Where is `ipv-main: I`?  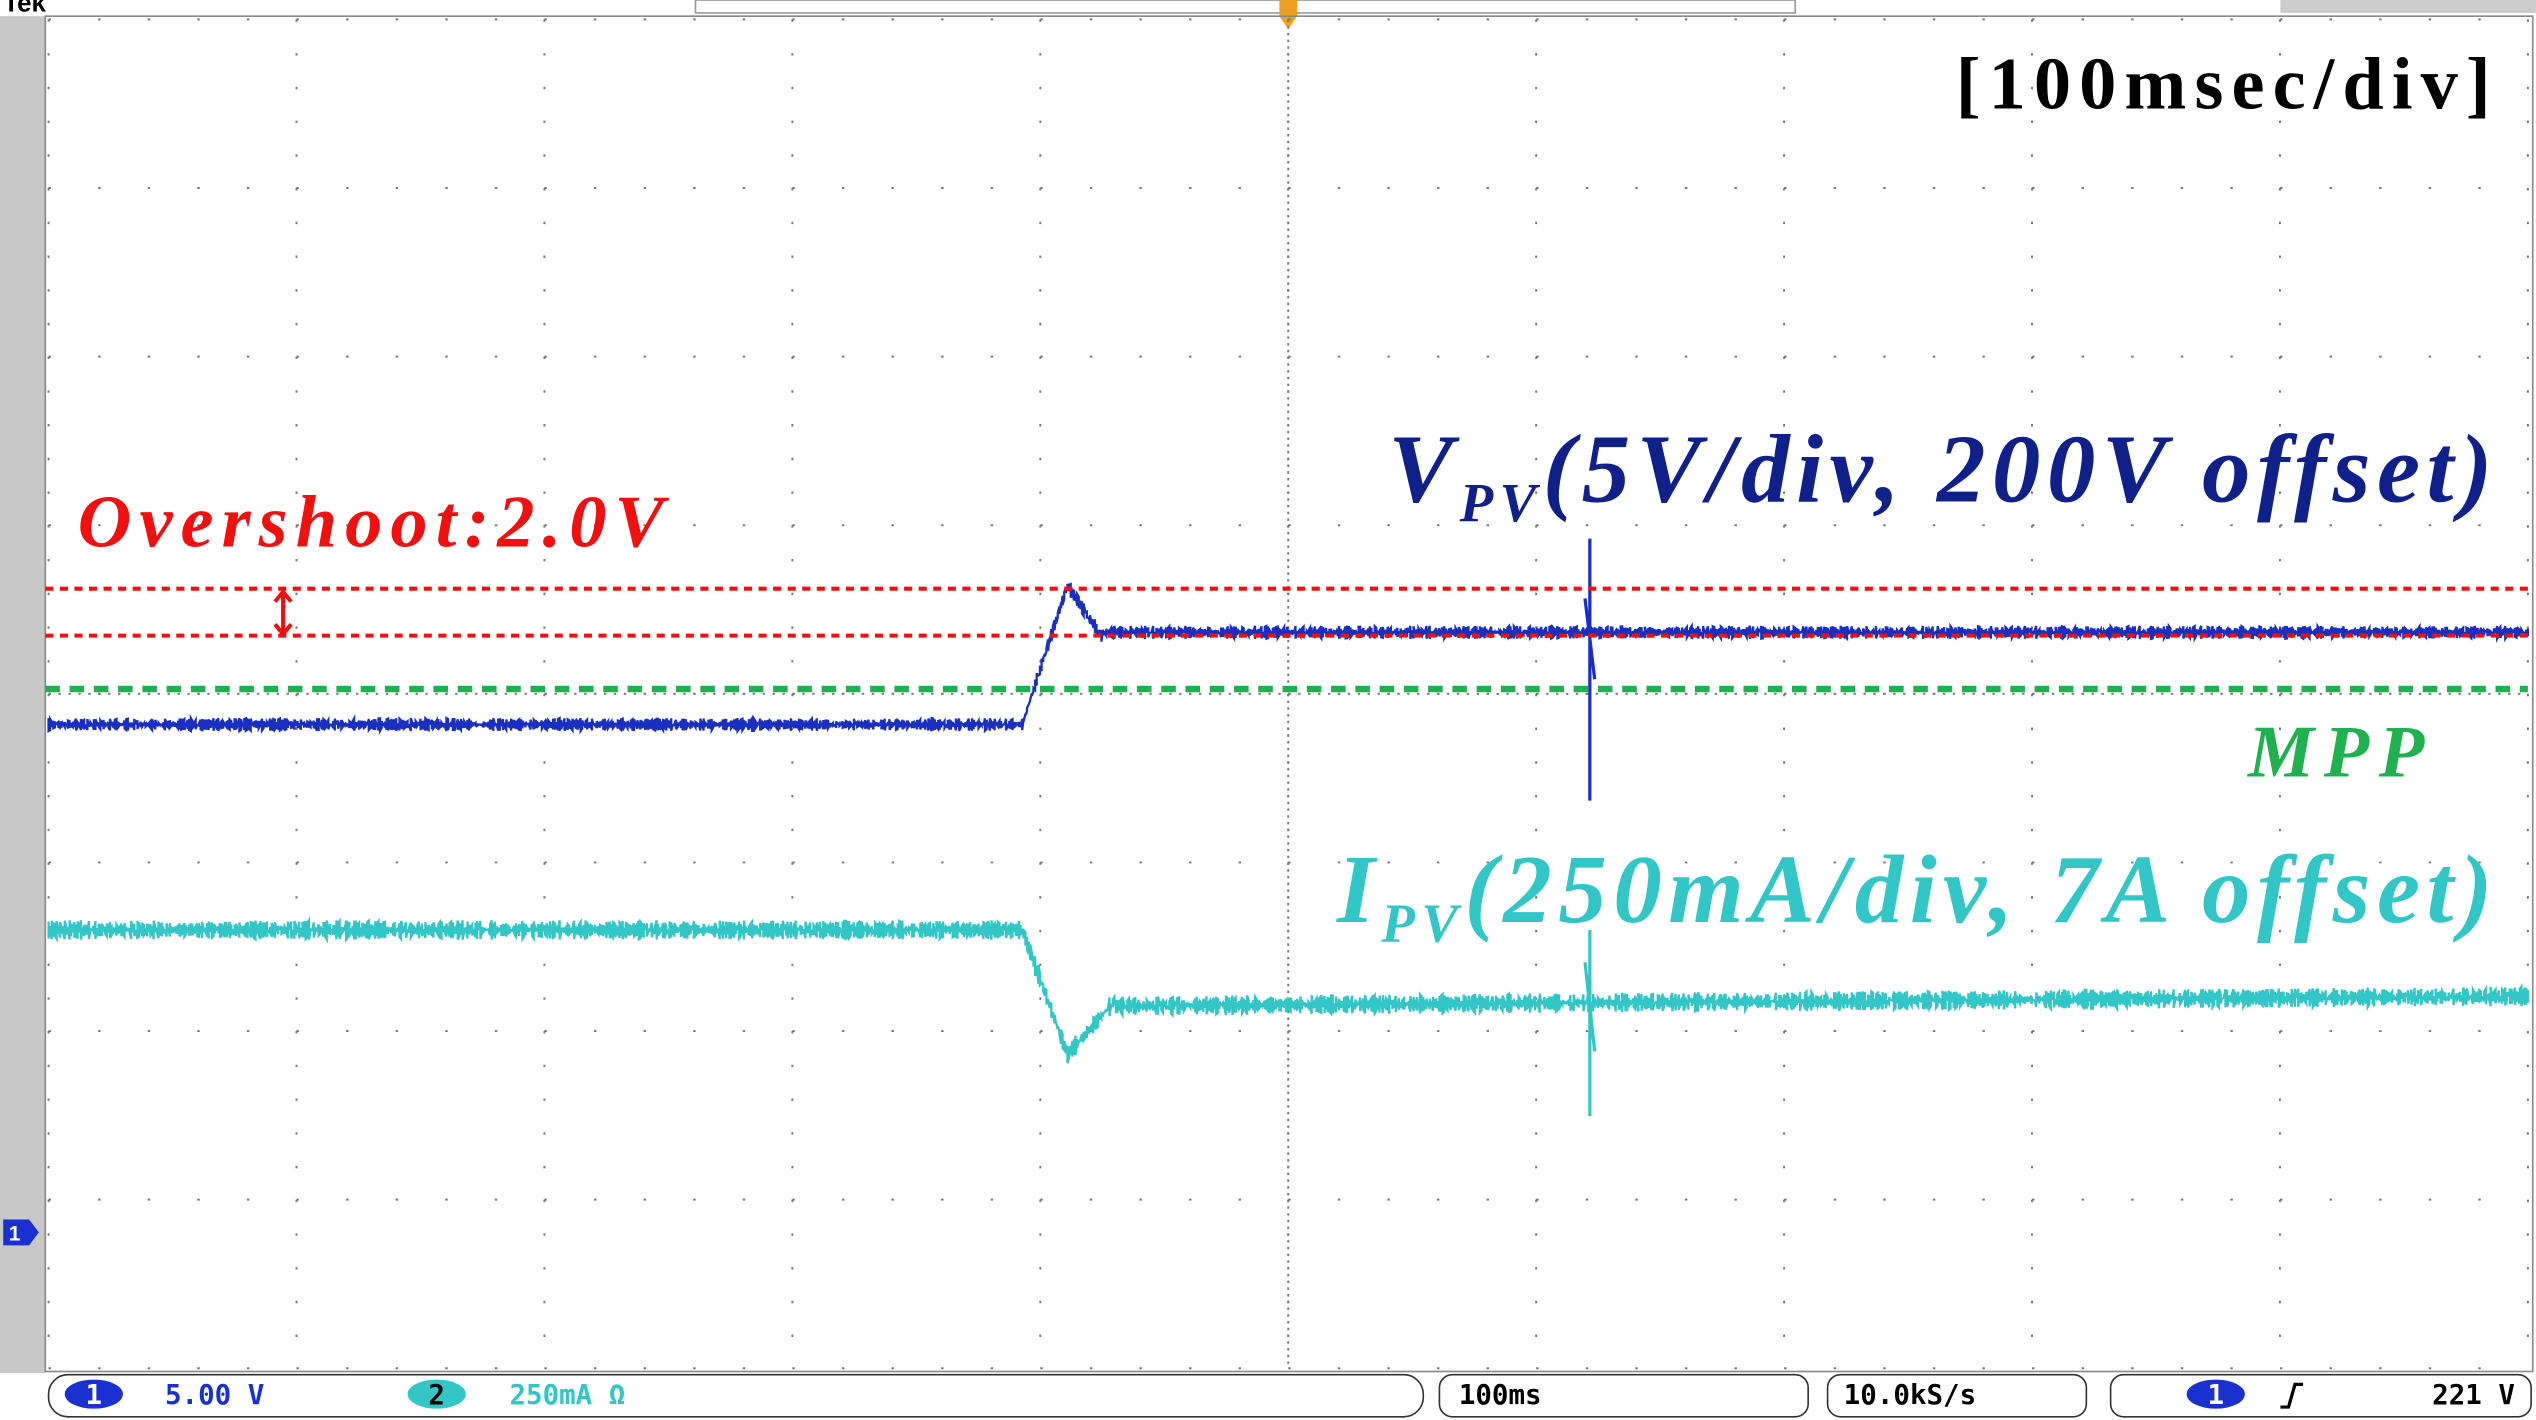
ipv-main: I is located at coordinates (1358, 889).